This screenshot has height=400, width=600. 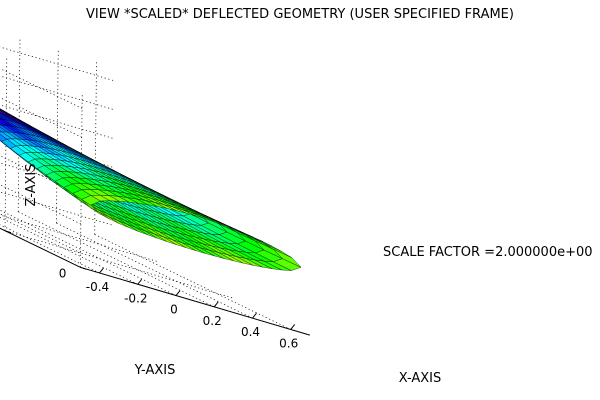 I want to click on z-axis-label: Z-AXIS, so click(x=31, y=185).